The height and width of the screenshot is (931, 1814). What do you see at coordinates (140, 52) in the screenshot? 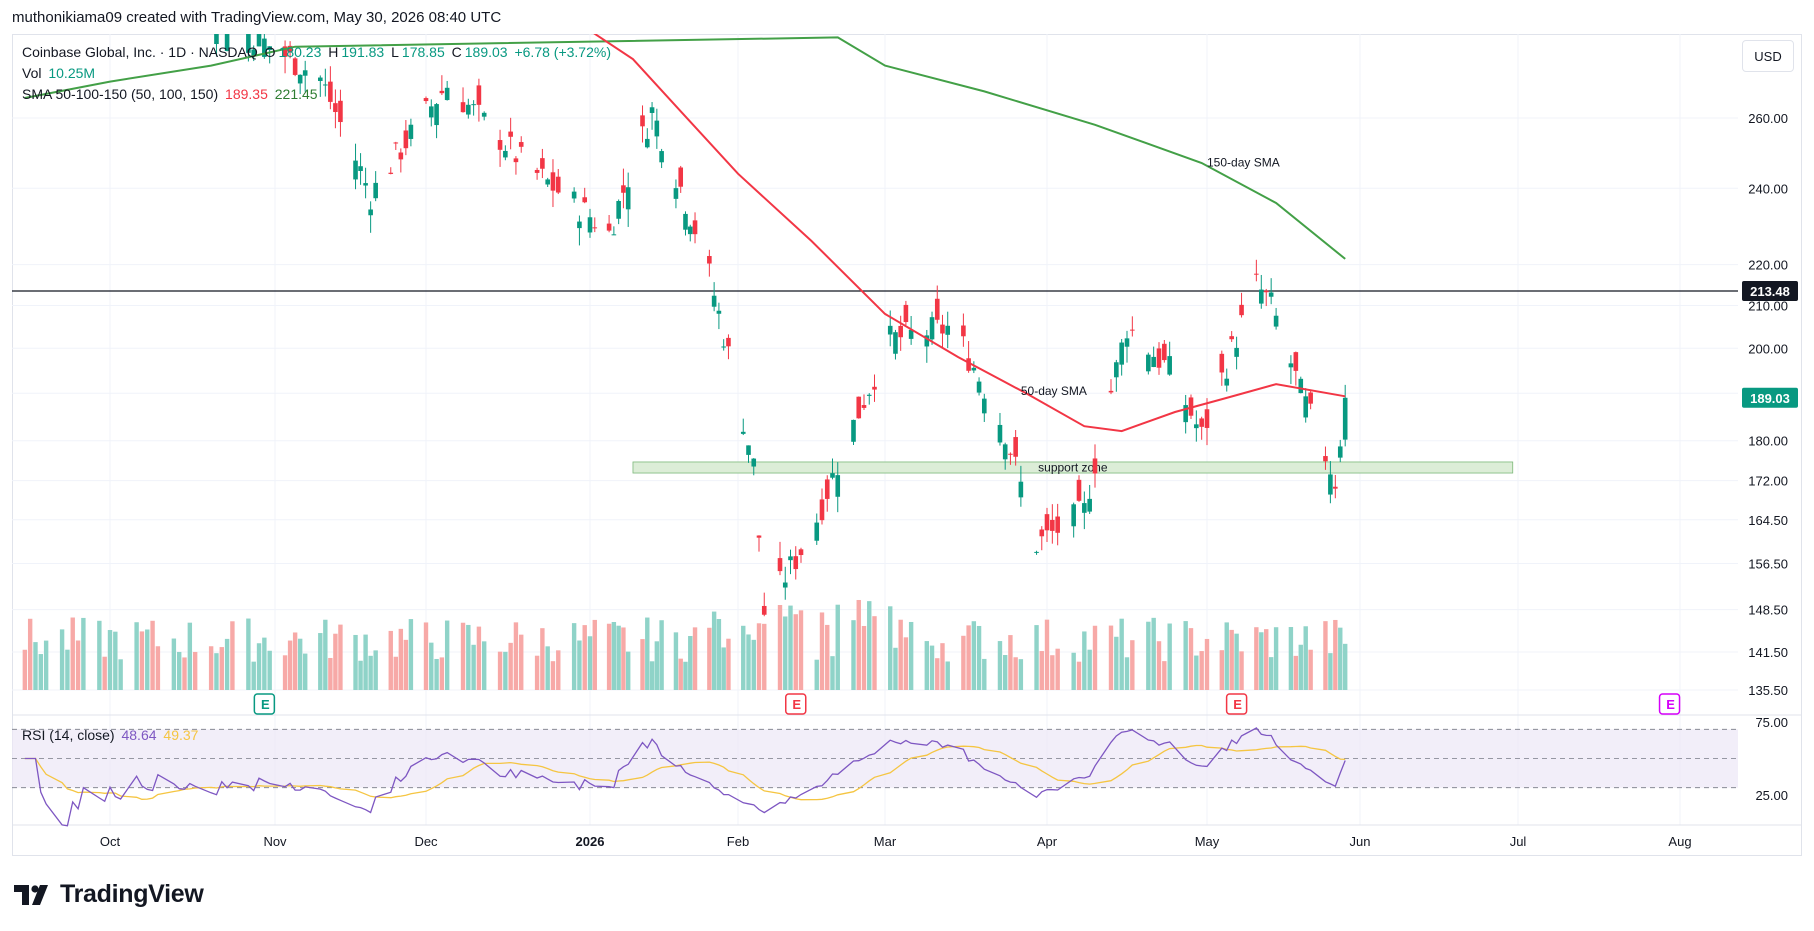
I see `symbol-name: Coinbase Global, Inc. · 1D · NASDAQ` at bounding box center [140, 52].